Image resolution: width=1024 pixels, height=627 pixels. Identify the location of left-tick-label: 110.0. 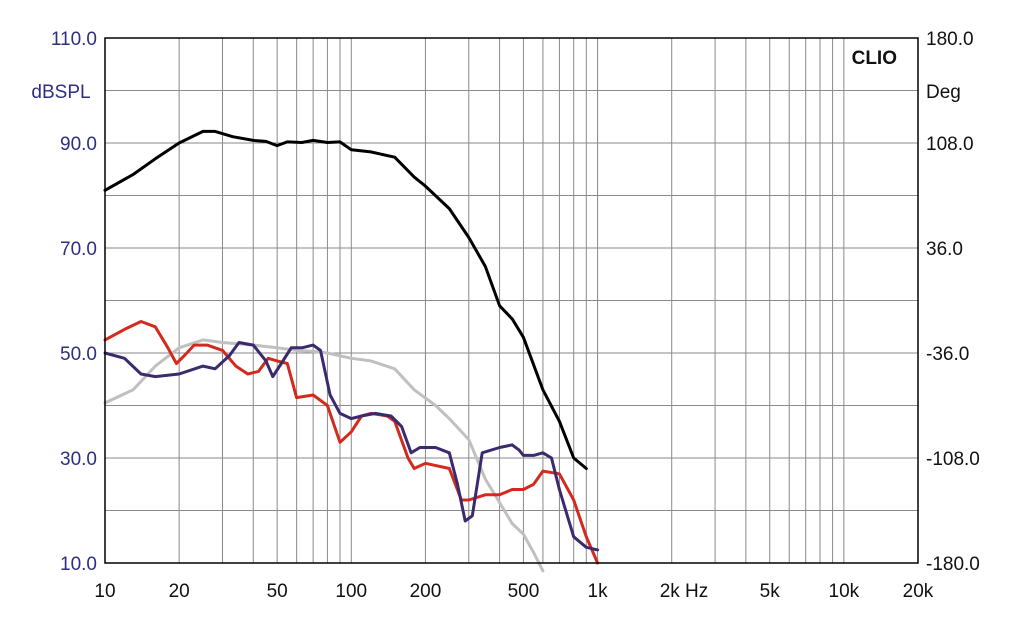
(74, 39).